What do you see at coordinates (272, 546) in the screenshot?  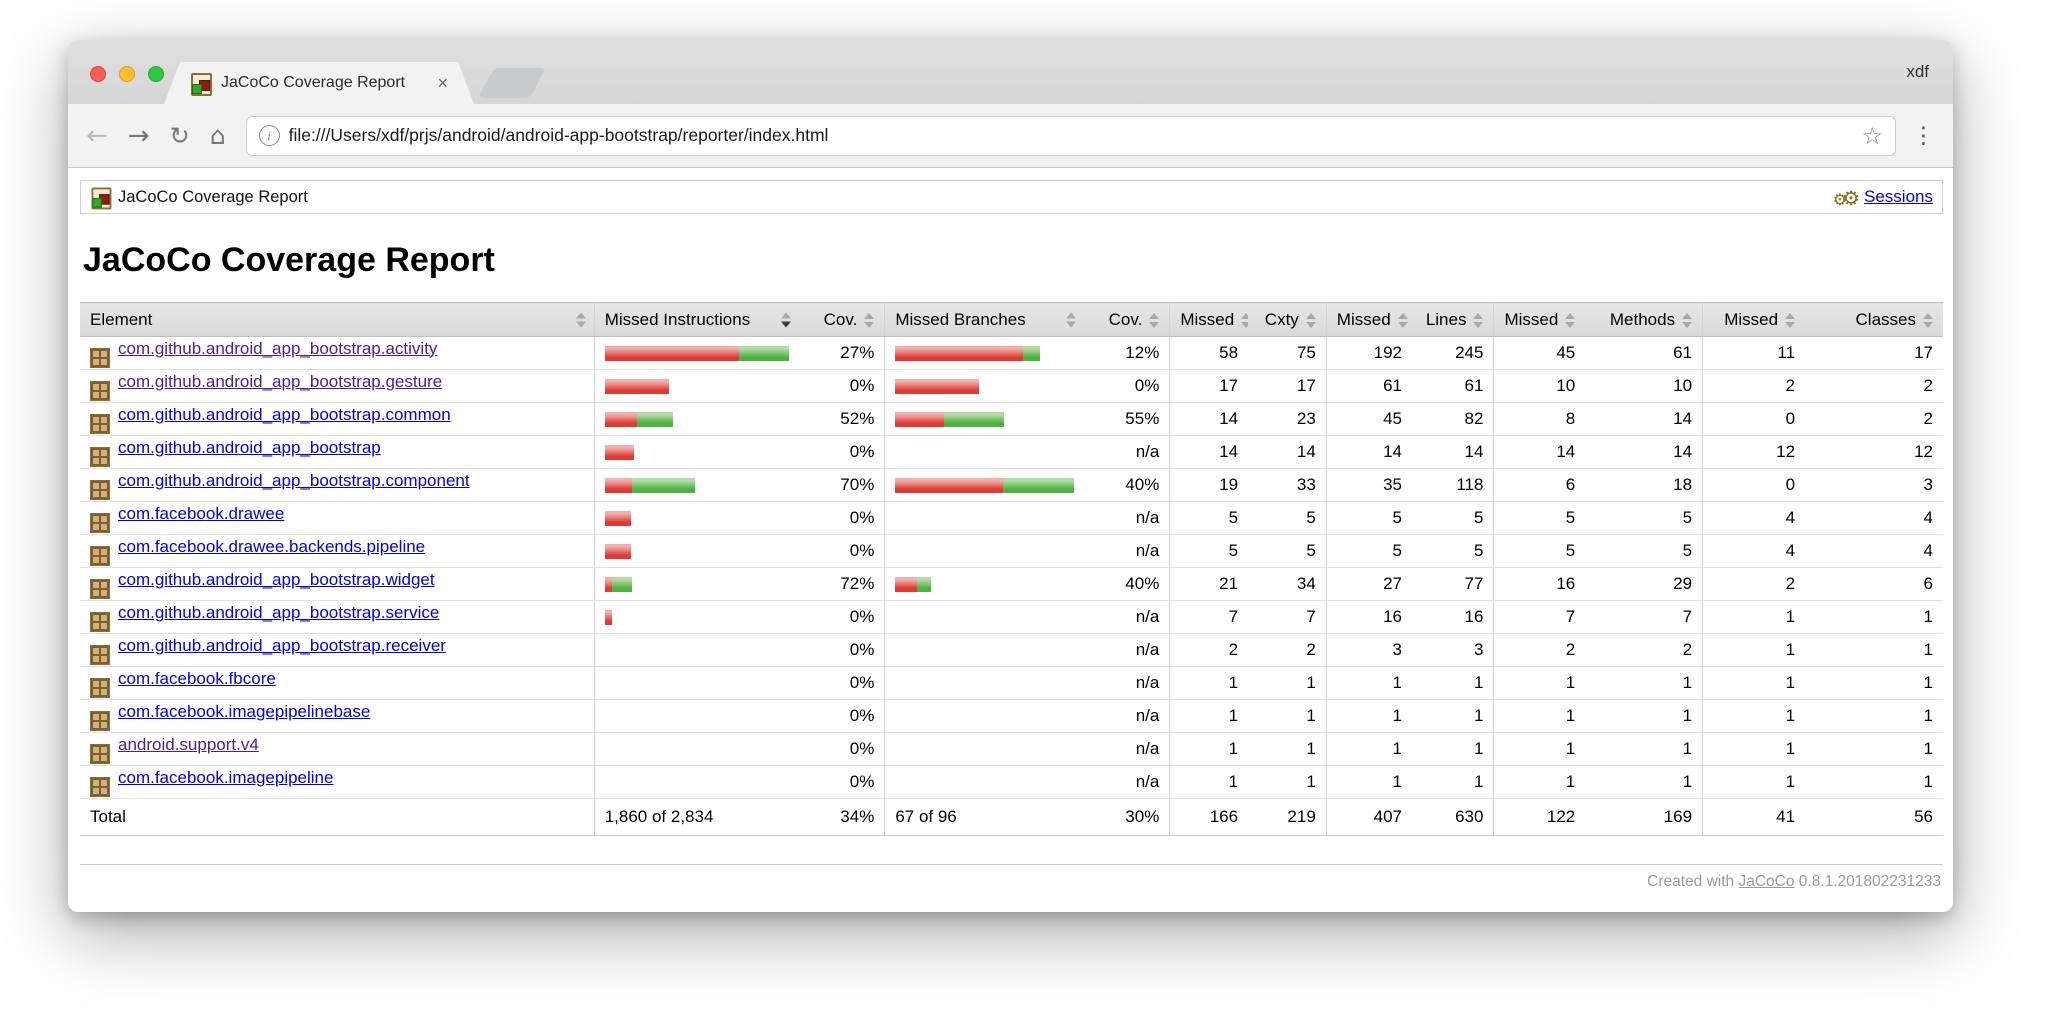 I see `package-link: com.facebook.drawee.backends.pipeline` at bounding box center [272, 546].